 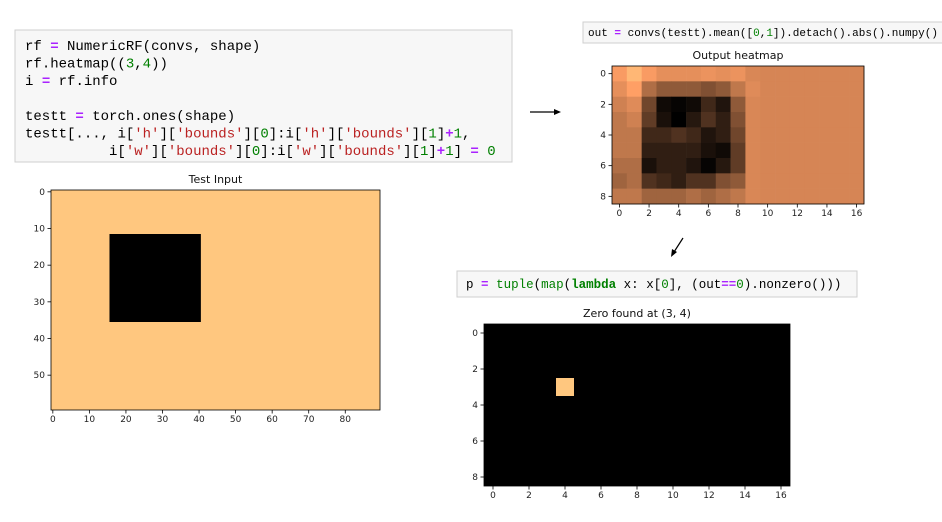 I want to click on y-tick-label: 8, so click(x=603, y=197).